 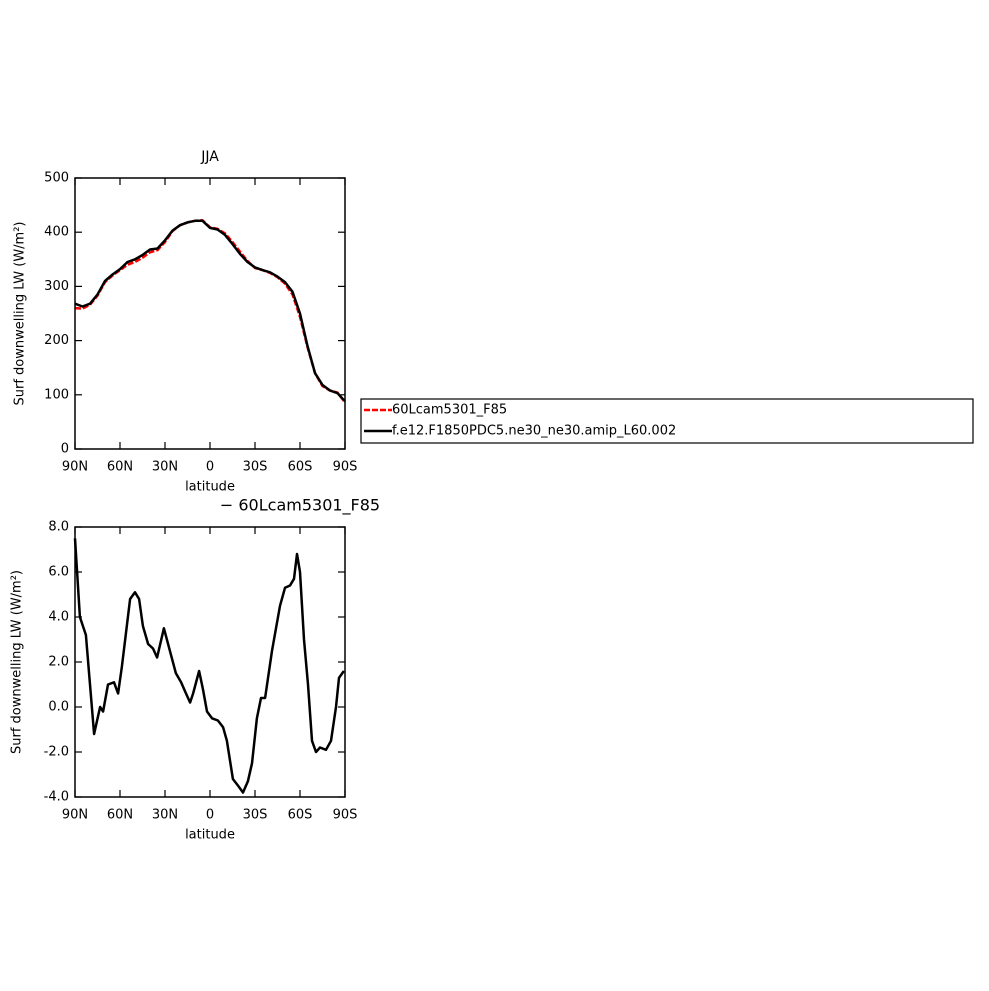 I want to click on legend-label: f.e12.F1850PDC5.ne30_ne30.amip_L60.002, so click(x=534, y=431).